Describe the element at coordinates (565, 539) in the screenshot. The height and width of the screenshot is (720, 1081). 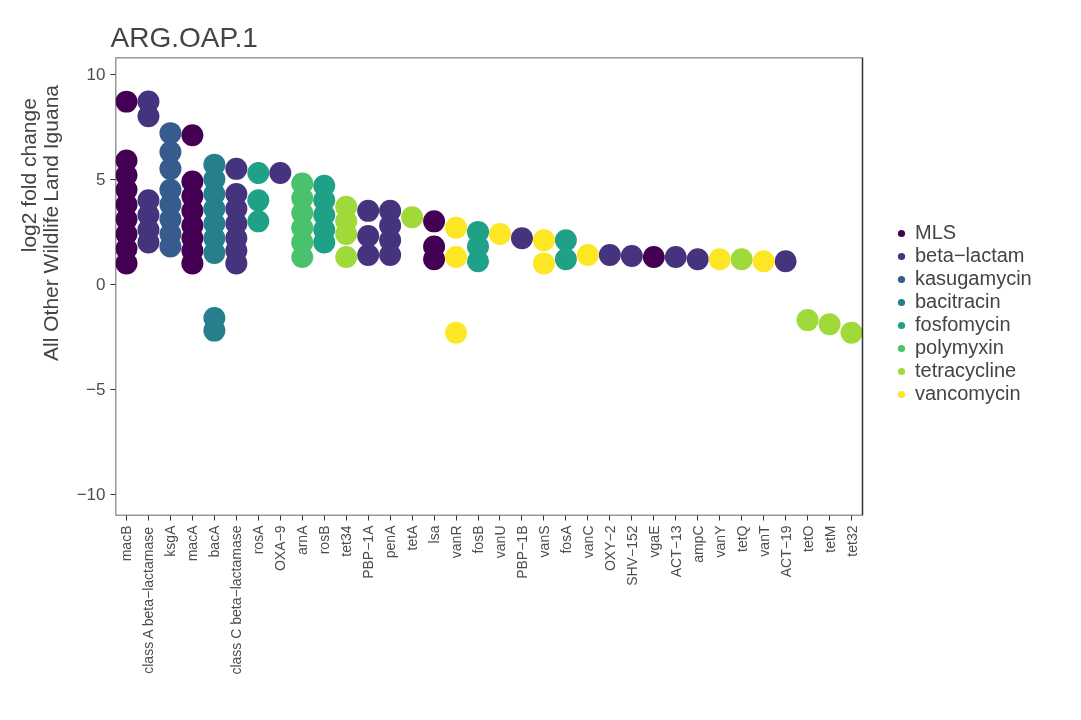
I see `x-tick-label: fosA` at that location.